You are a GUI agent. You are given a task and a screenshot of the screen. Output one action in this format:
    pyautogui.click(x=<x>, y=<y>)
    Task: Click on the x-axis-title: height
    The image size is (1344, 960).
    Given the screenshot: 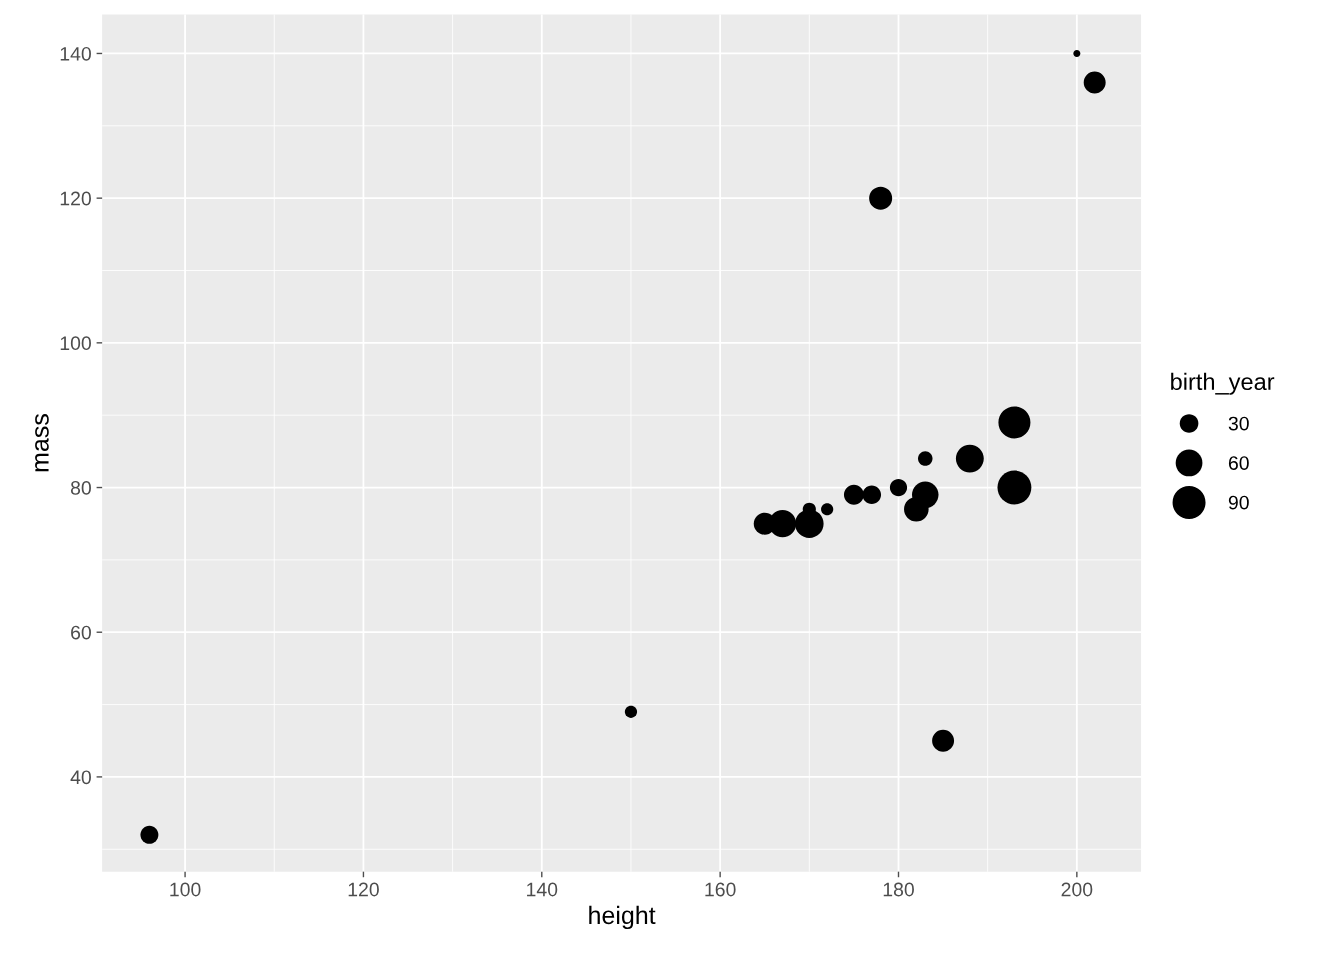 What is the action you would take?
    pyautogui.click(x=622, y=917)
    